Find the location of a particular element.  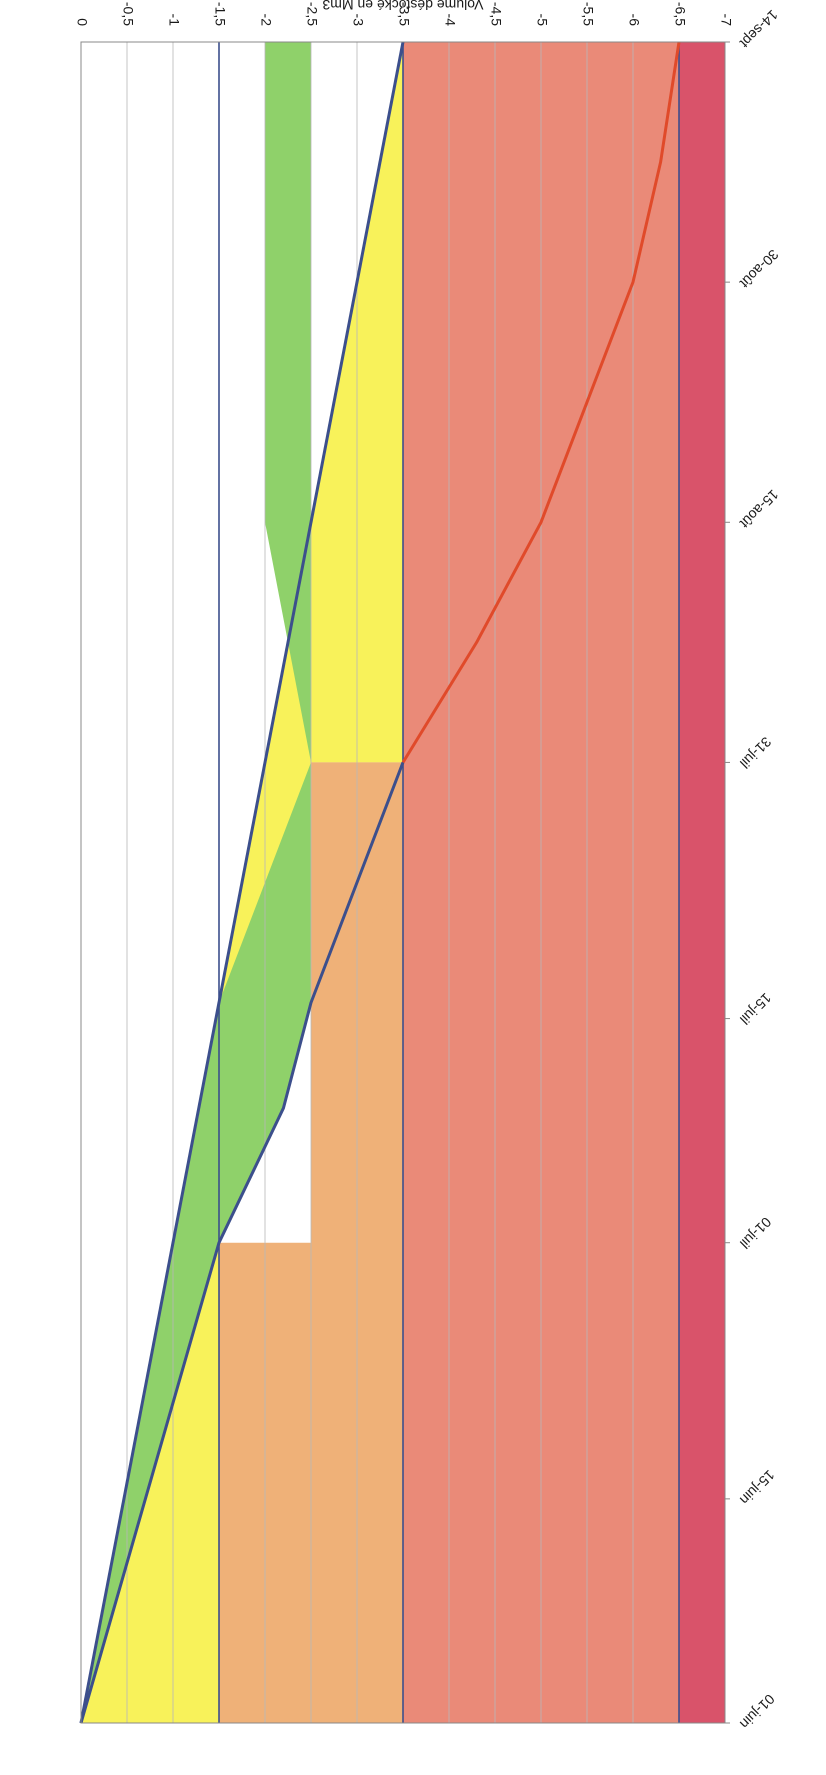

x-tick-label: 01-juil is located at coordinates (756, 1233).